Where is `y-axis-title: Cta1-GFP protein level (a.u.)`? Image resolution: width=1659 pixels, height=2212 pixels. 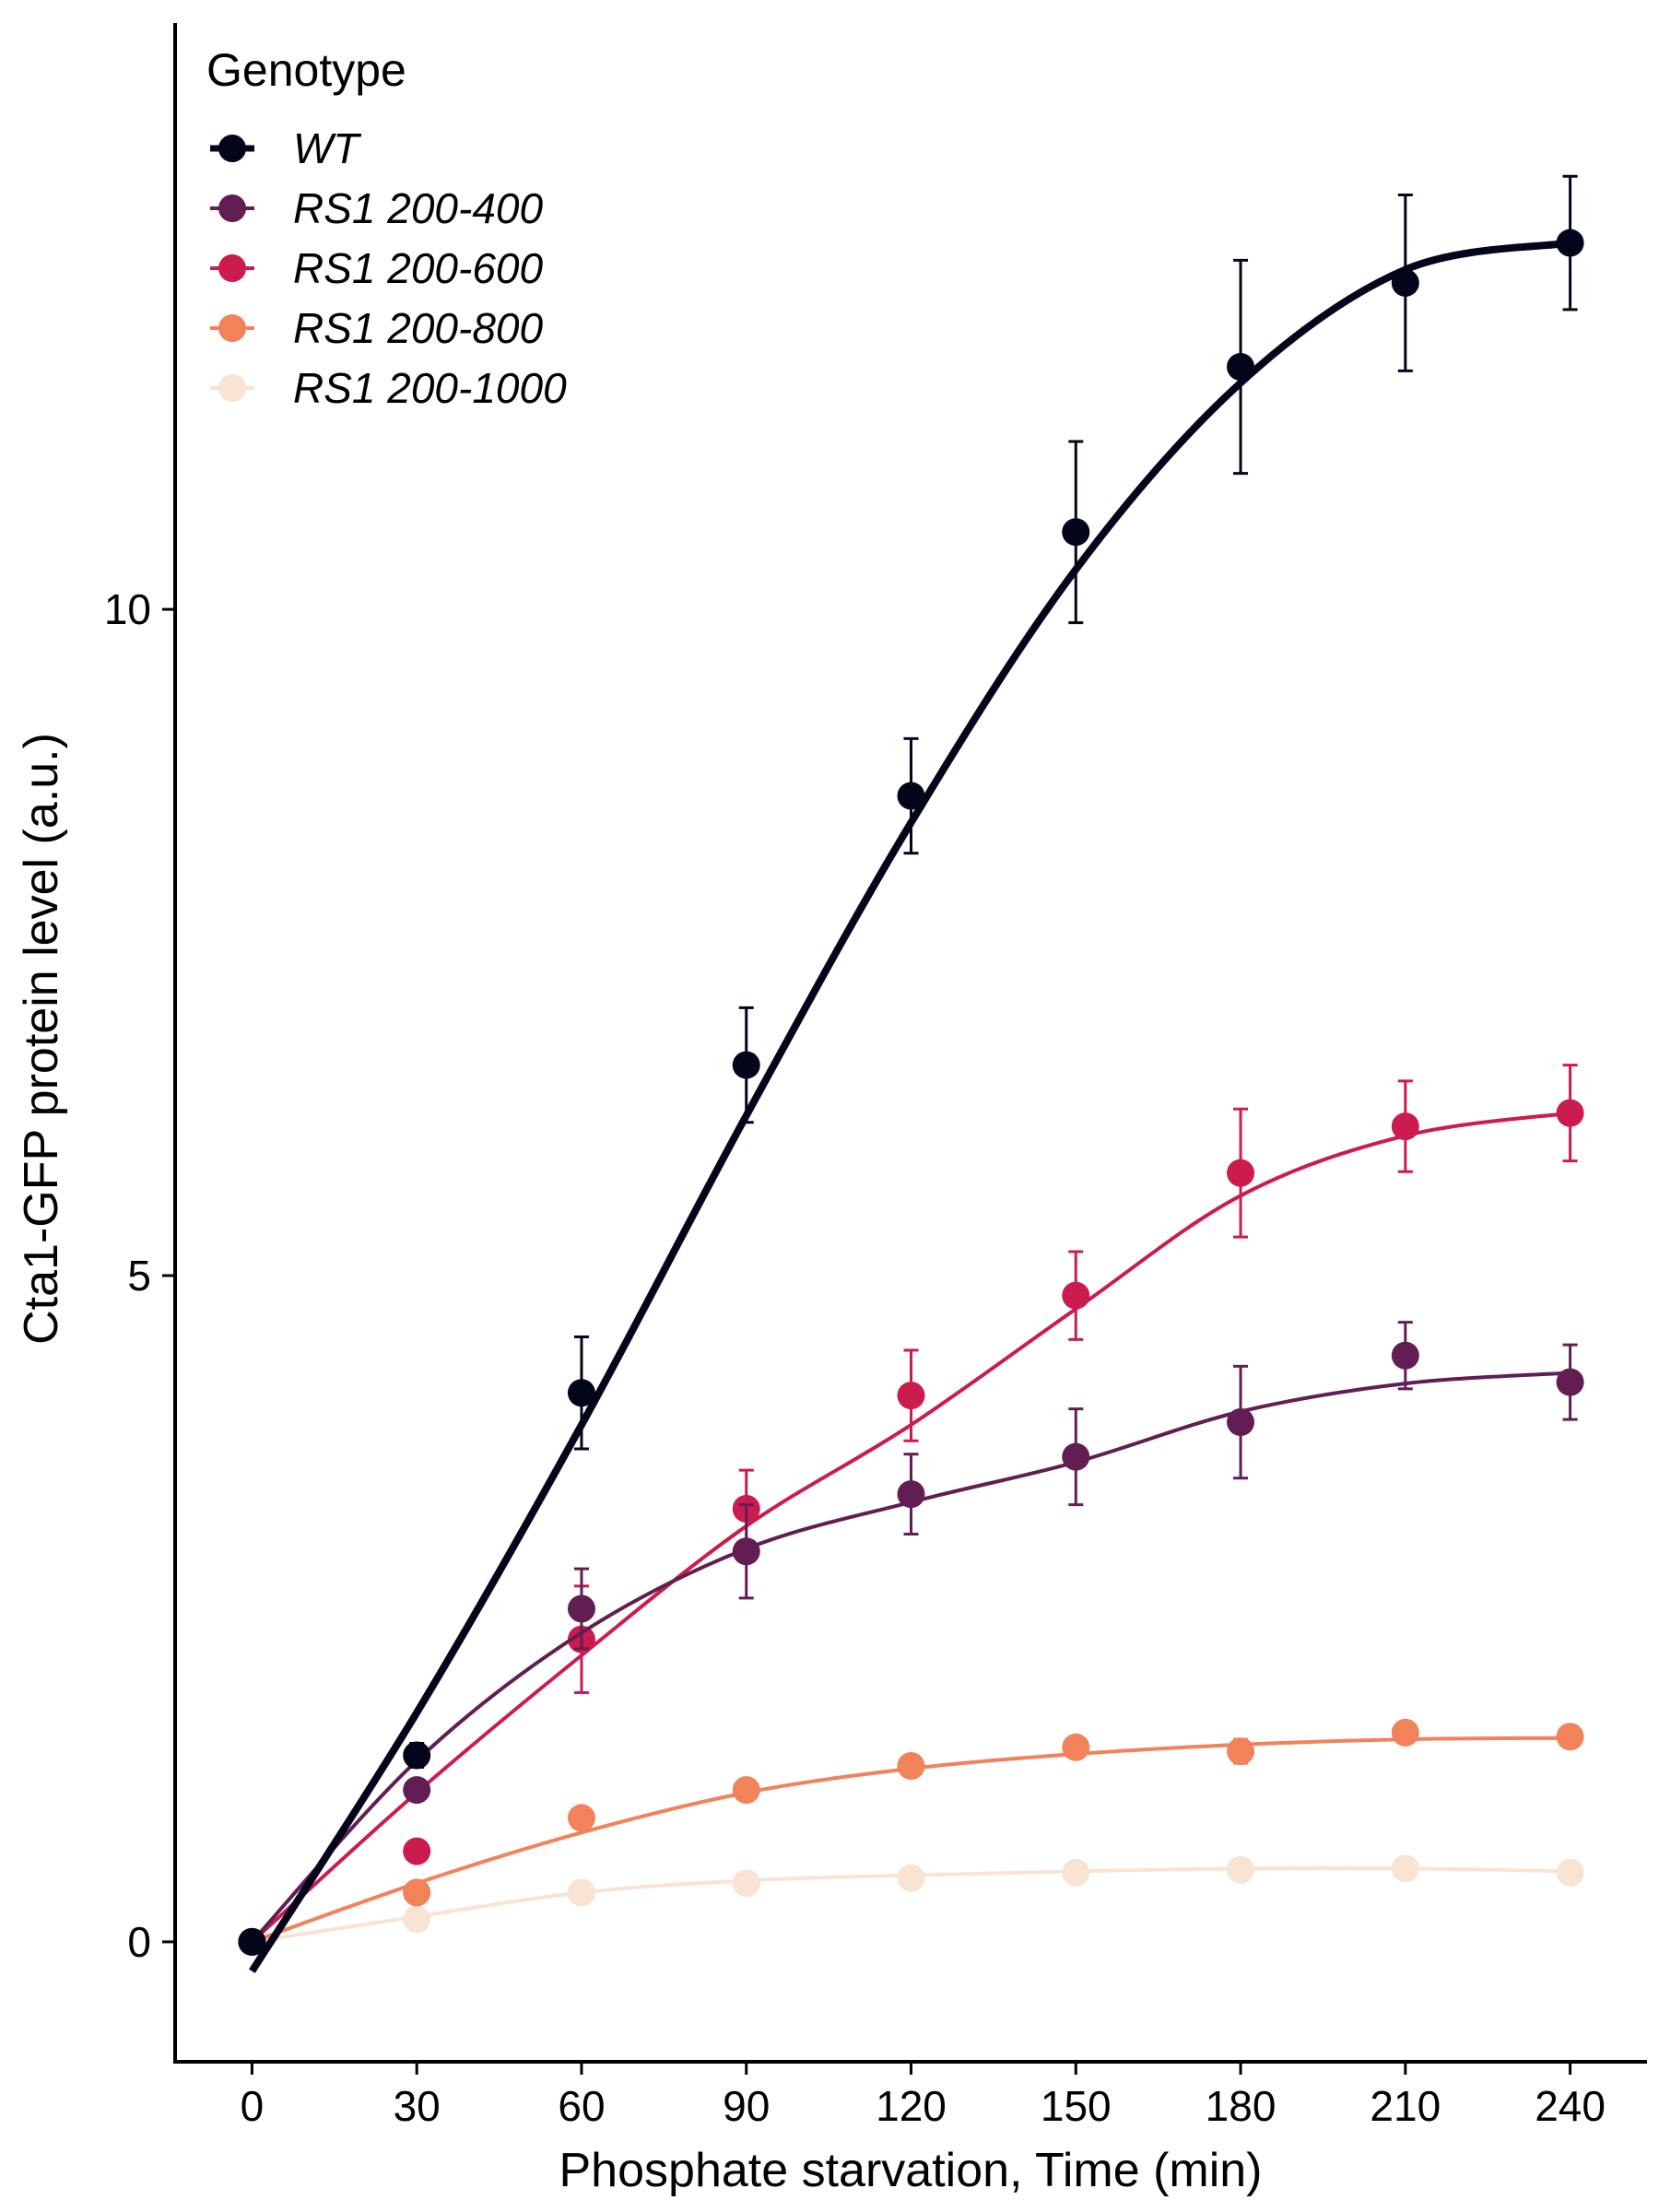
y-axis-title: Cta1-GFP protein level (a.u.) is located at coordinates (41, 1039).